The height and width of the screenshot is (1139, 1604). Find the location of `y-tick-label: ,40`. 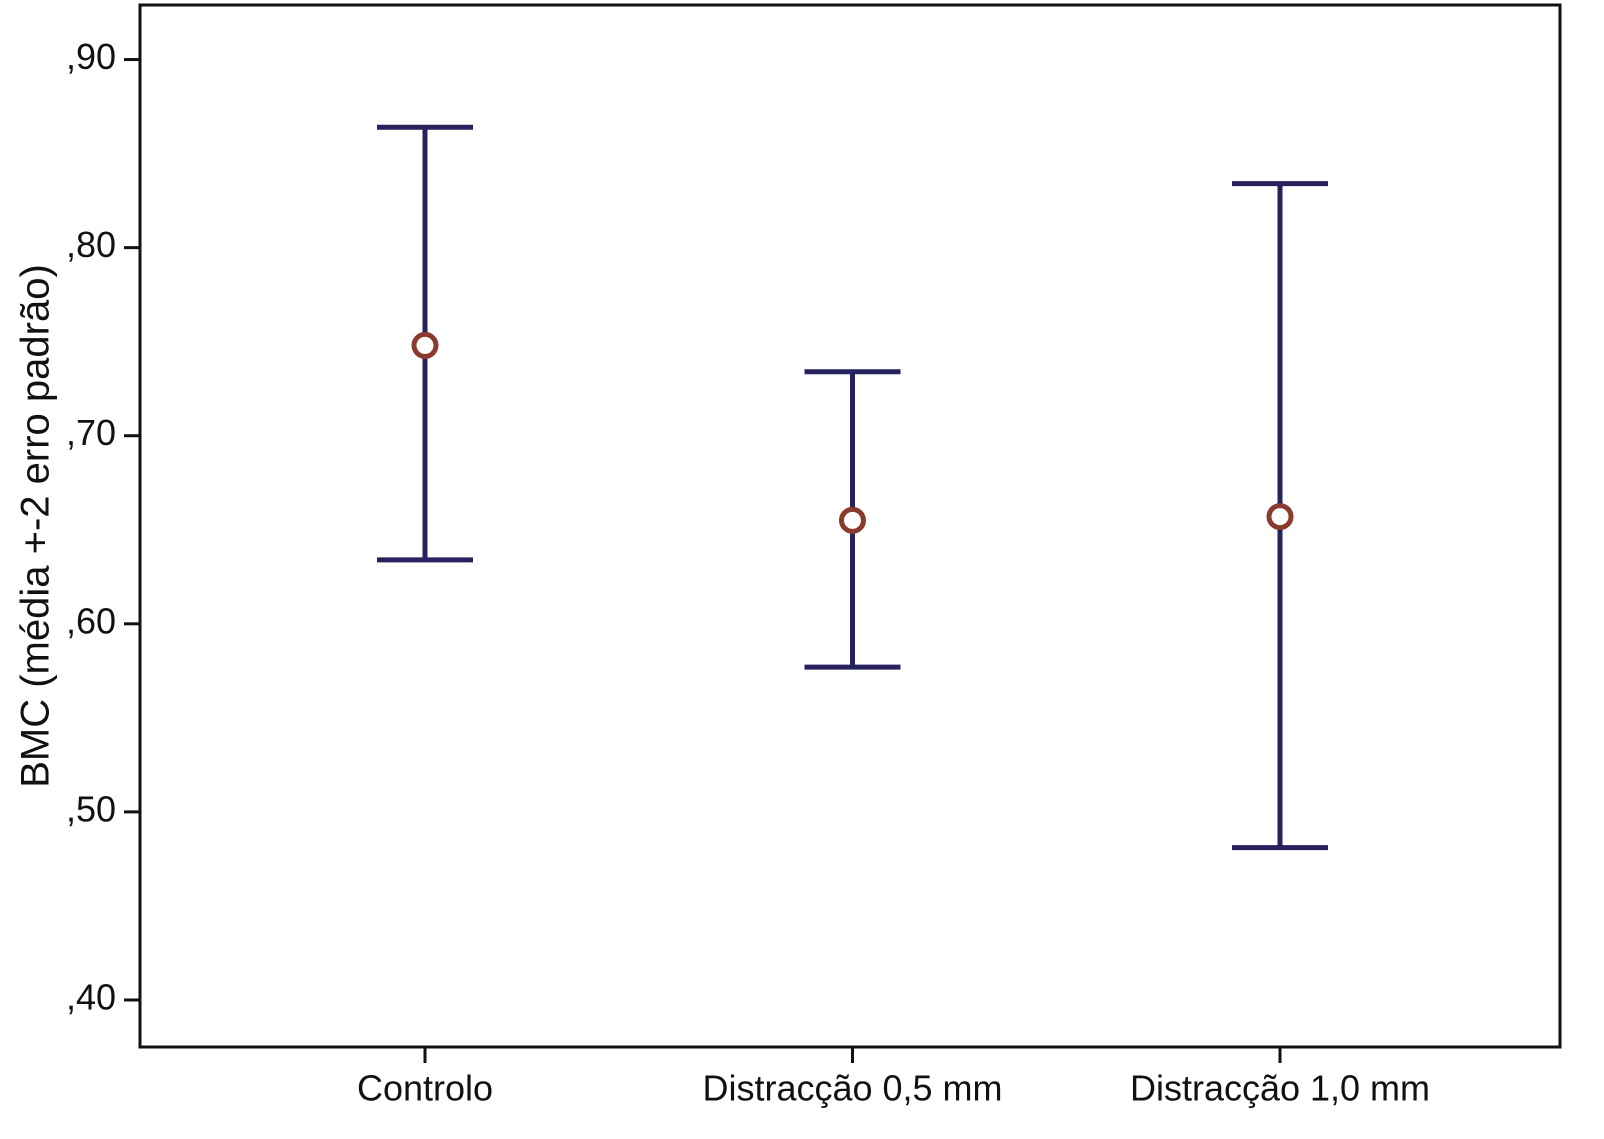

y-tick-label: ,40 is located at coordinates (91, 996).